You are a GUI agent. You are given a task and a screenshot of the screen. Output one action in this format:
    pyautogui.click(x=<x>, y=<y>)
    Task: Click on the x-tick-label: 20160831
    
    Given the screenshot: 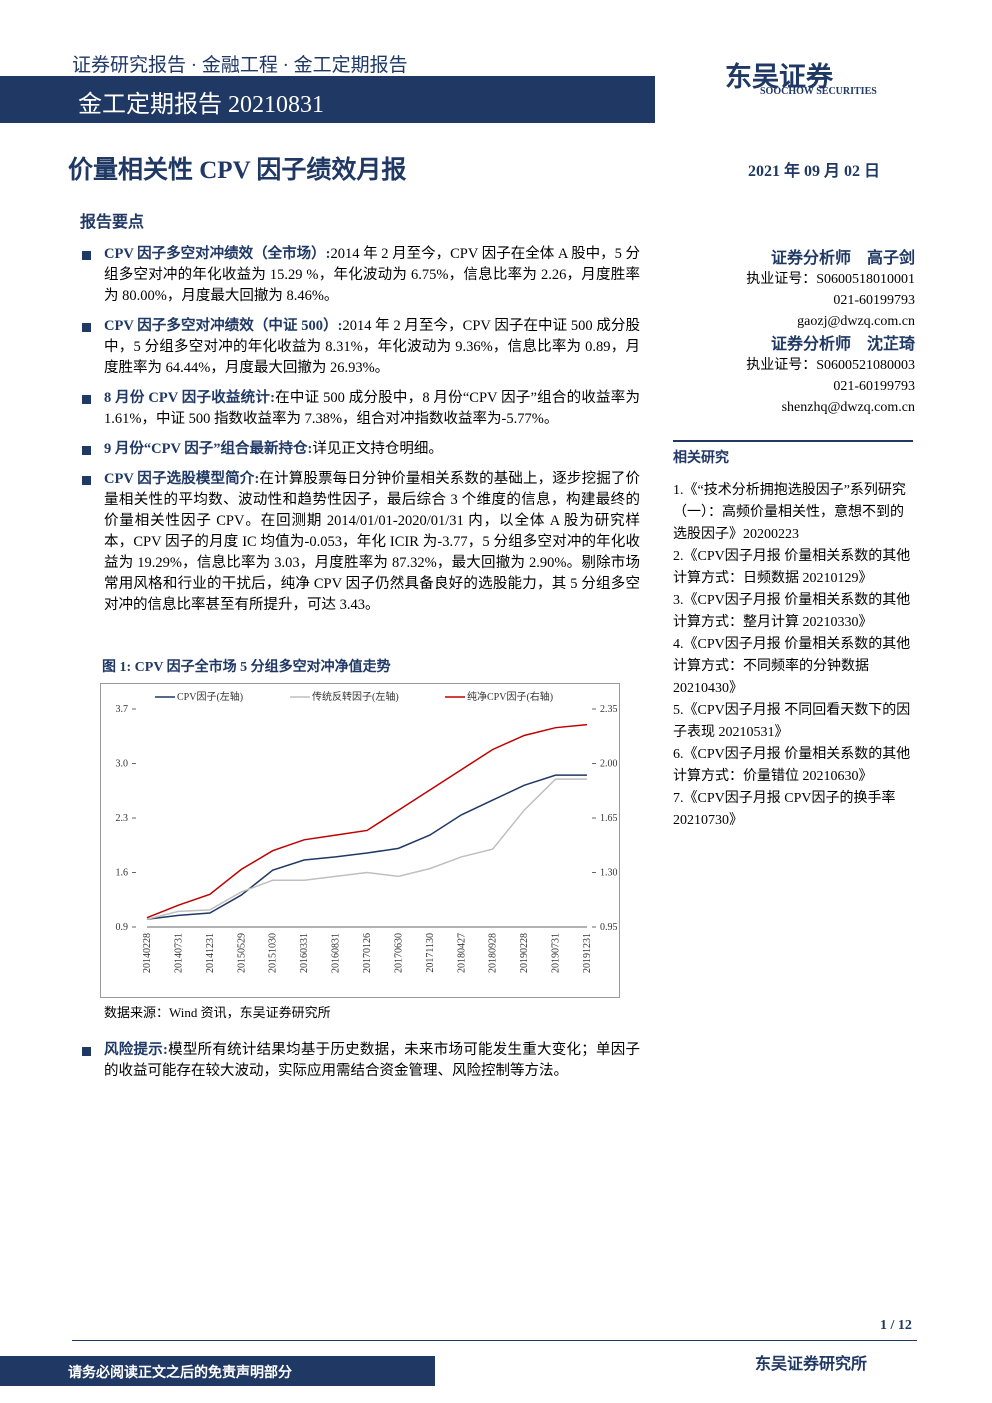 What is the action you would take?
    pyautogui.click(x=336, y=953)
    